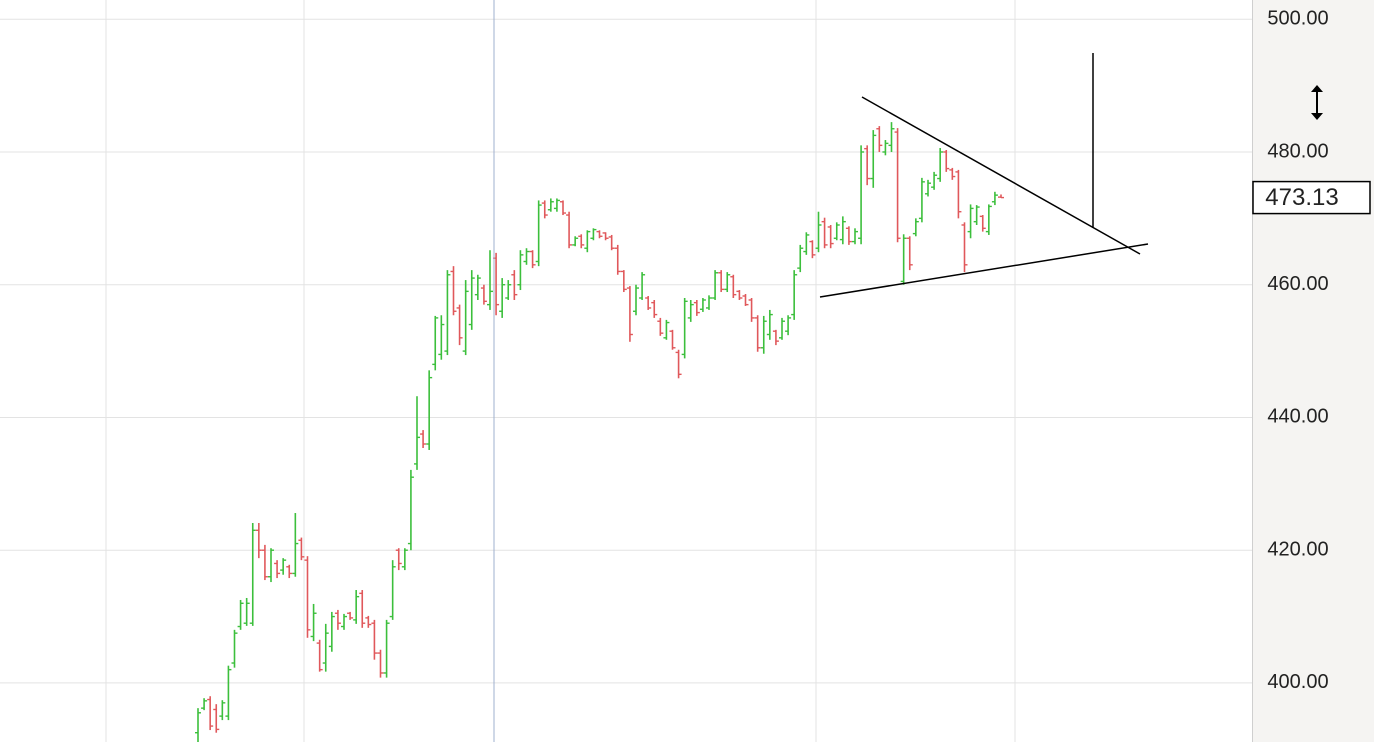 Image resolution: width=1374 pixels, height=742 pixels. I want to click on resize-icon, so click(1317, 102).